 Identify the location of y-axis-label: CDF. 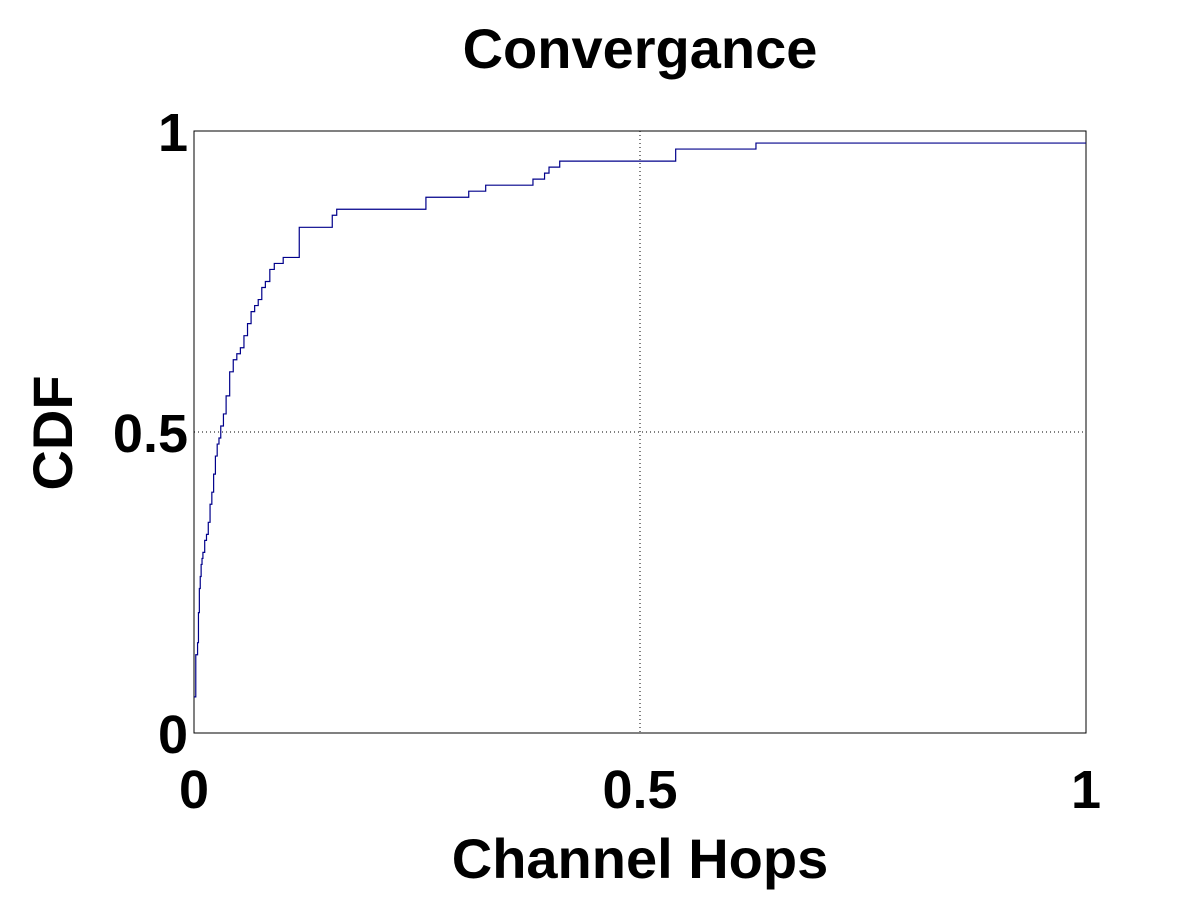
(52, 432).